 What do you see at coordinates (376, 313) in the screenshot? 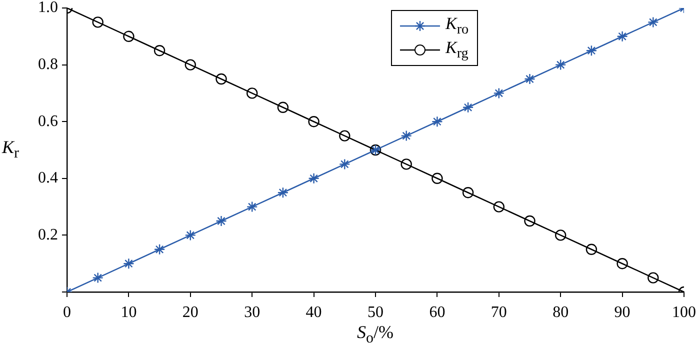
I see `x-tick-label: 50` at bounding box center [376, 313].